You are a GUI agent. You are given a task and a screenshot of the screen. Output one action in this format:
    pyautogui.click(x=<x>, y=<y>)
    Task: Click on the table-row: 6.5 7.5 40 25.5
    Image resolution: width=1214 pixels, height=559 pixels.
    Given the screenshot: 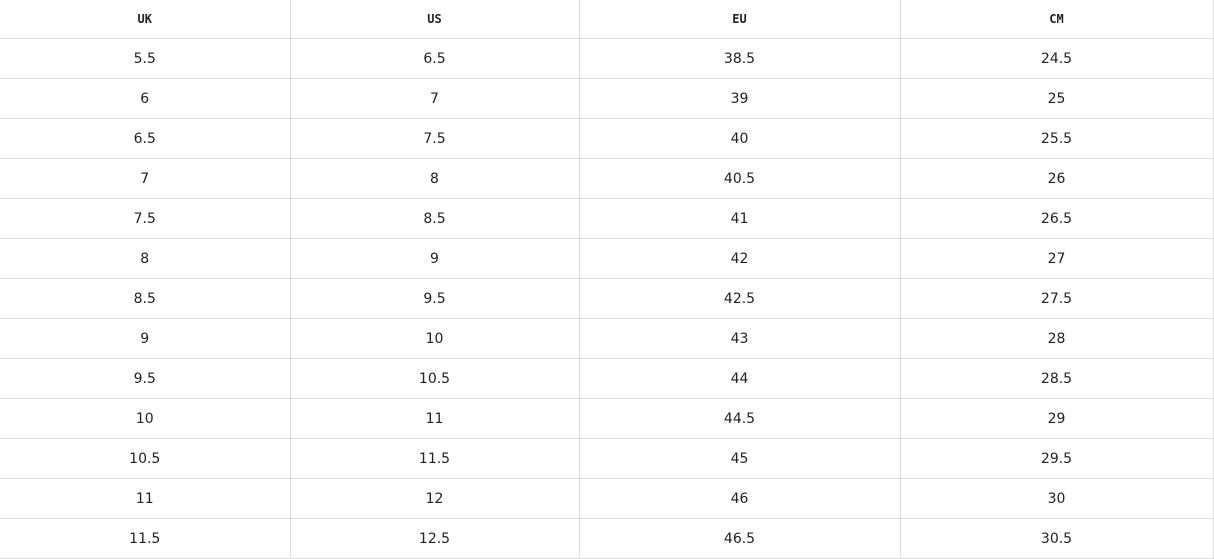 What is the action you would take?
    pyautogui.click(x=607, y=138)
    